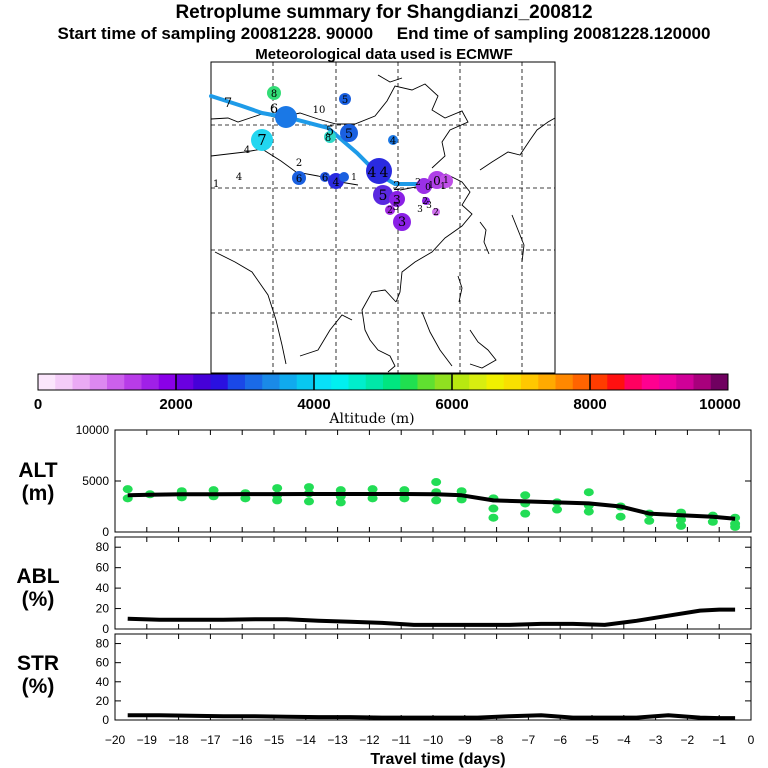 The height and width of the screenshot is (768, 768). I want to click on y-tick-label: 60, so click(103, 568).